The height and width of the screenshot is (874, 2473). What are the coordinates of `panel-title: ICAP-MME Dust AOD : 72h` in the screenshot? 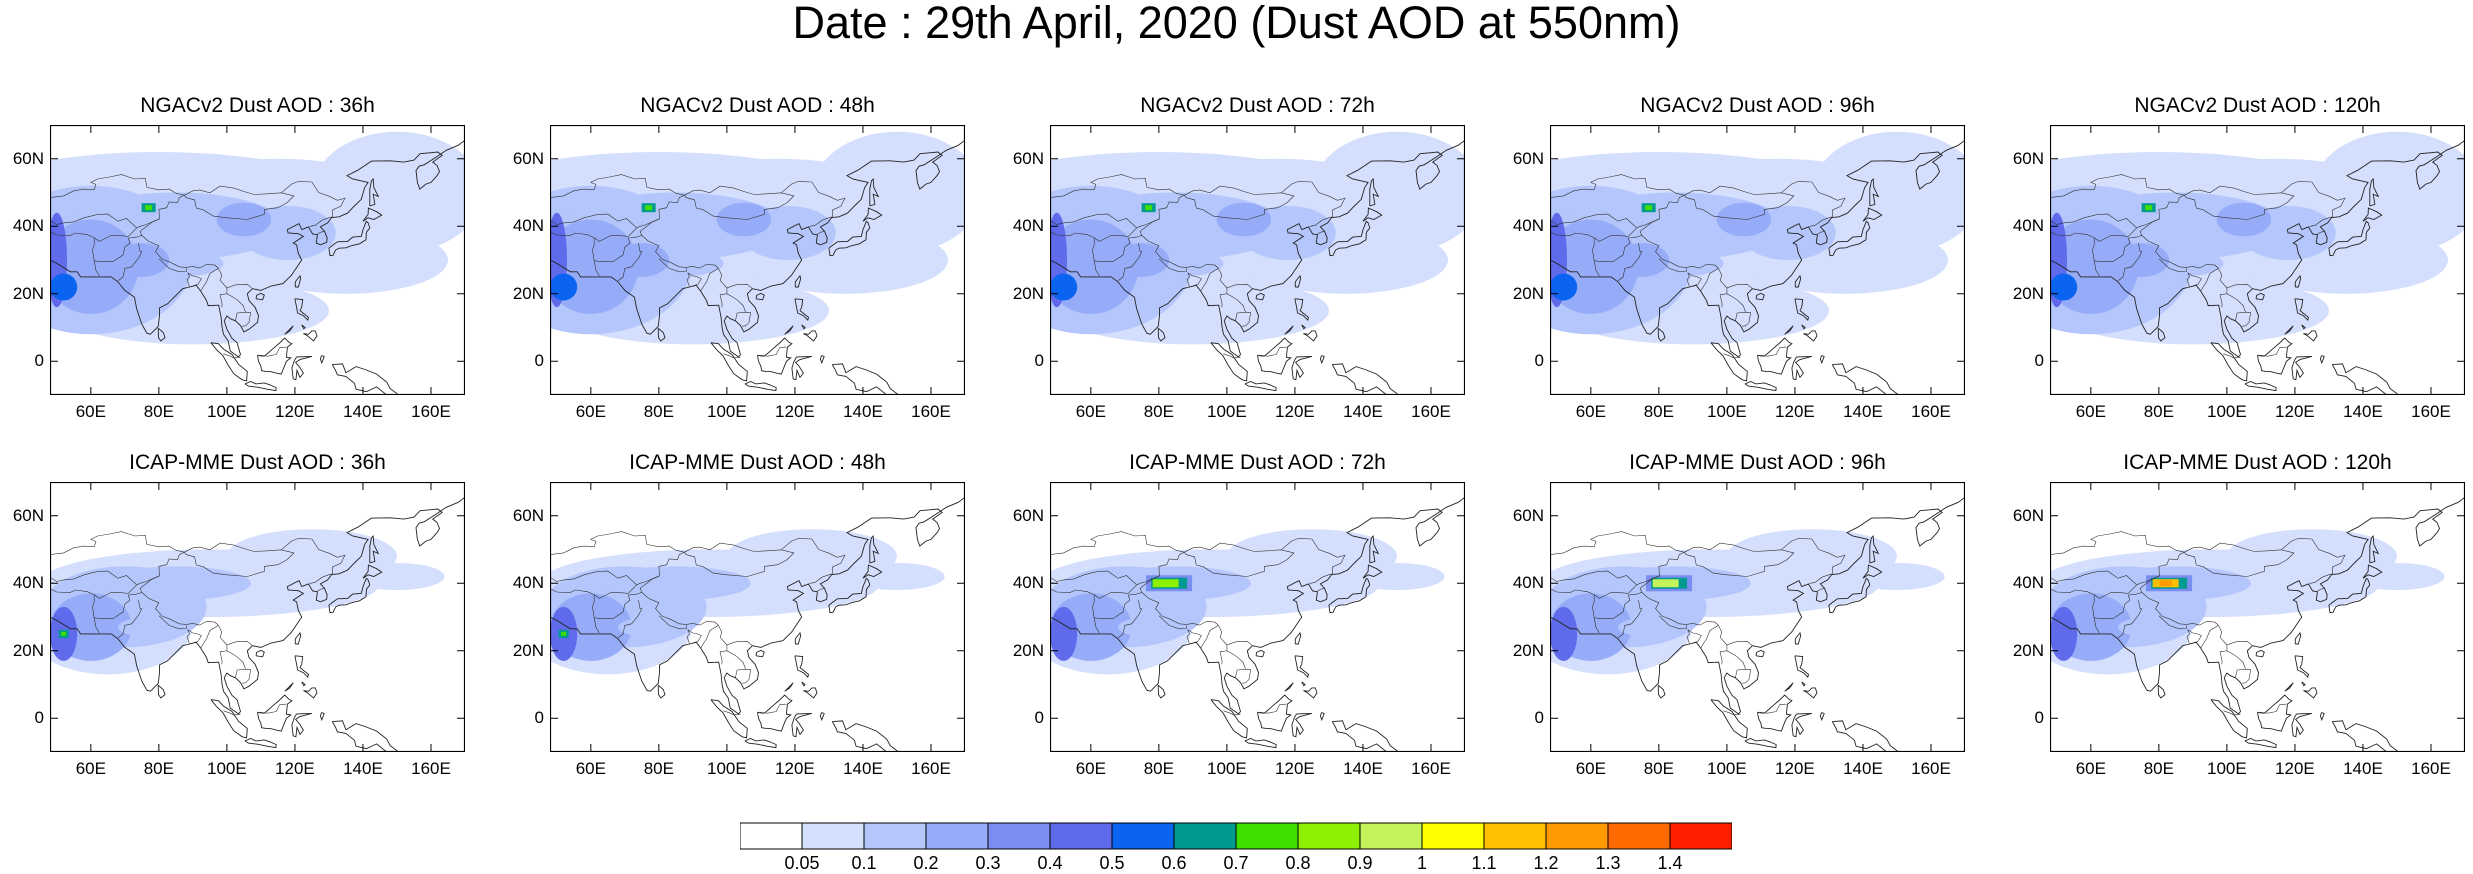 It's located at (1257, 462).